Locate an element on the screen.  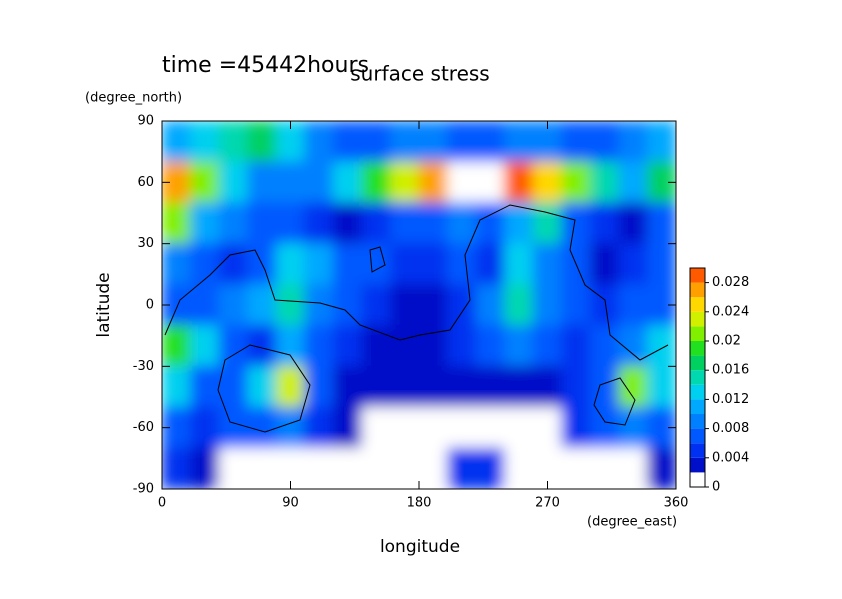
chart-title: surface stress is located at coordinates (419, 74).